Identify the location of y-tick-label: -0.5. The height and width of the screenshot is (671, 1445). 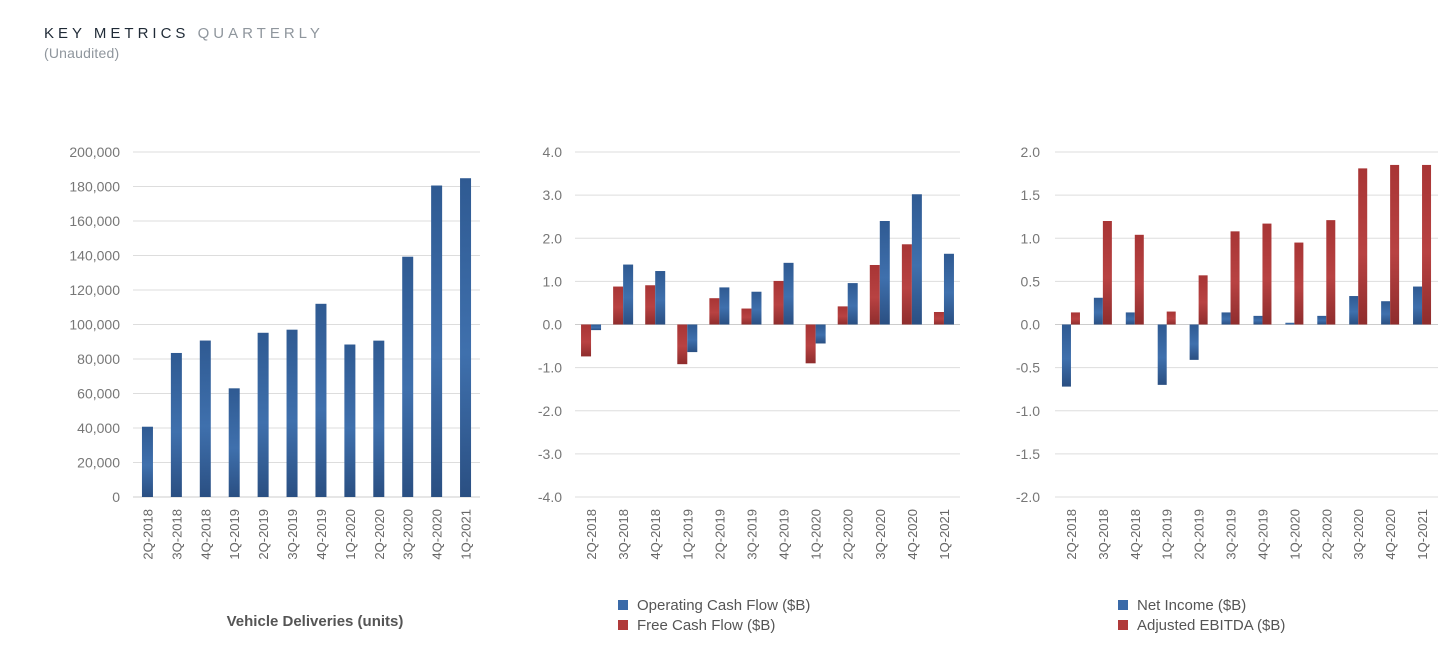
(1028, 368).